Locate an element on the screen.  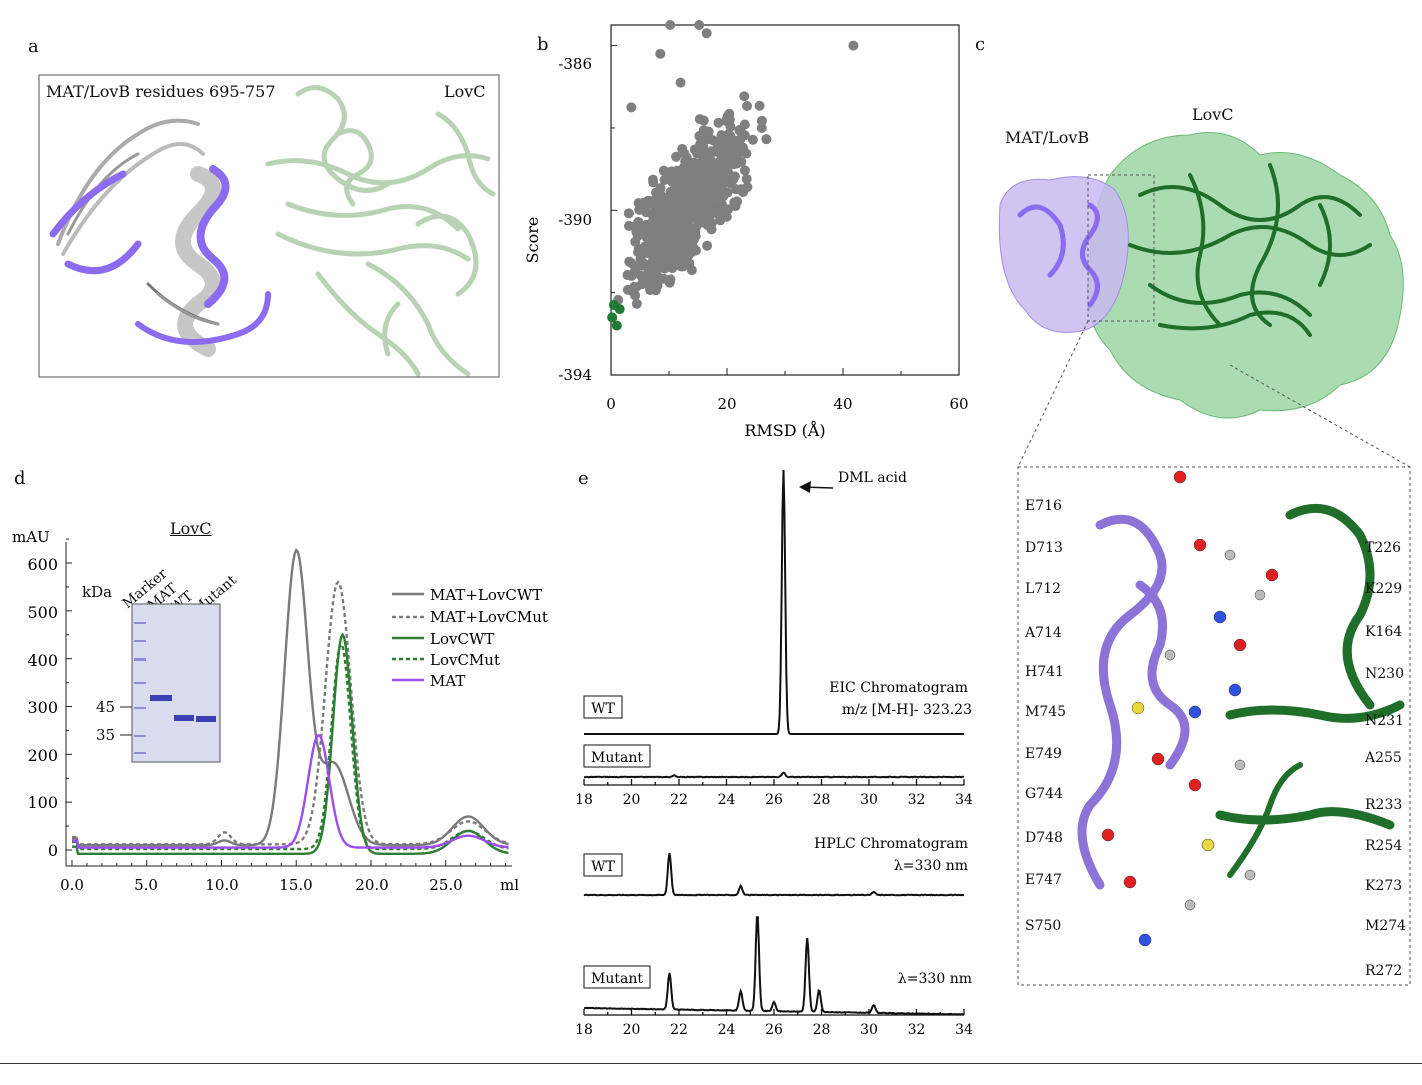
residue-label: A255 is located at coordinates (1383, 758).